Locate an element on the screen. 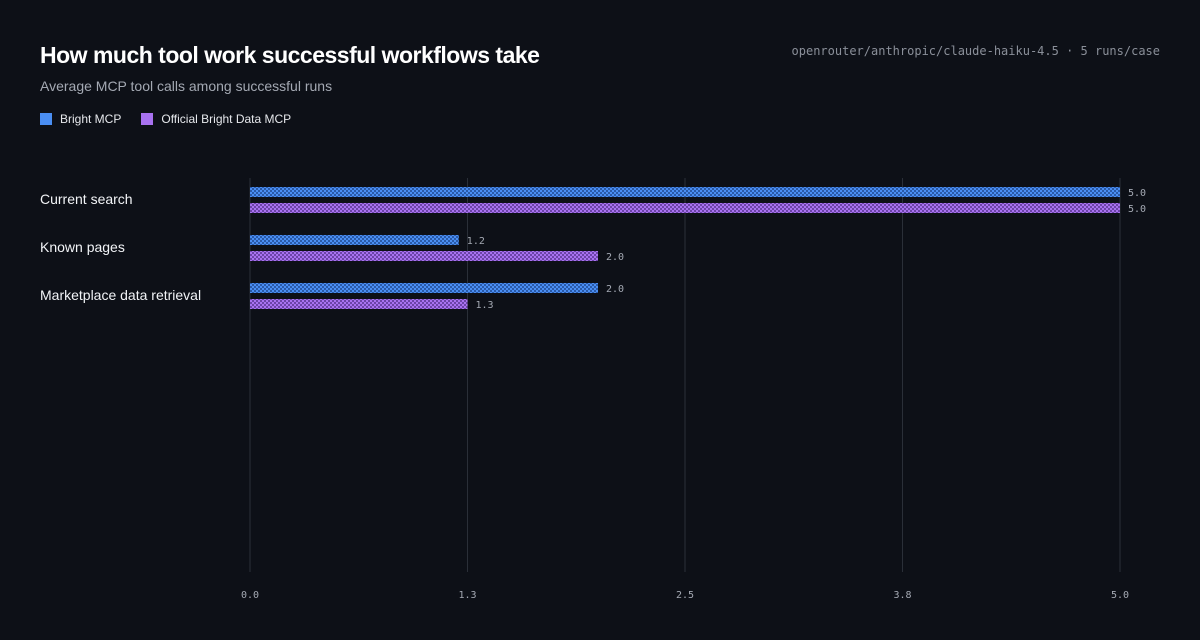 The height and width of the screenshot is (640, 1200). category-label: Known pages is located at coordinates (82, 247).